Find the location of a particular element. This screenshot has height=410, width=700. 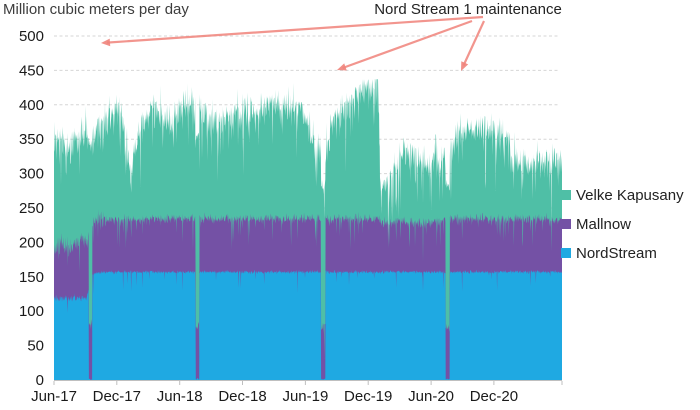

y-tick-label: 500 is located at coordinates (31, 36).